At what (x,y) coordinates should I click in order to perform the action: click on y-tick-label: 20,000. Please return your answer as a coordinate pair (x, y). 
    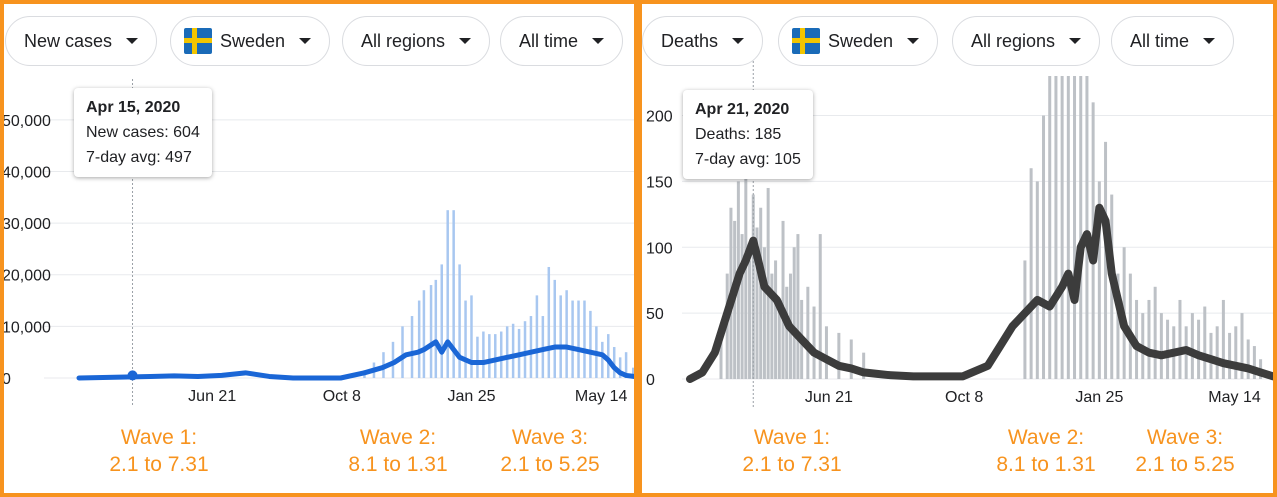
    Looking at the image, I should click on (27, 276).